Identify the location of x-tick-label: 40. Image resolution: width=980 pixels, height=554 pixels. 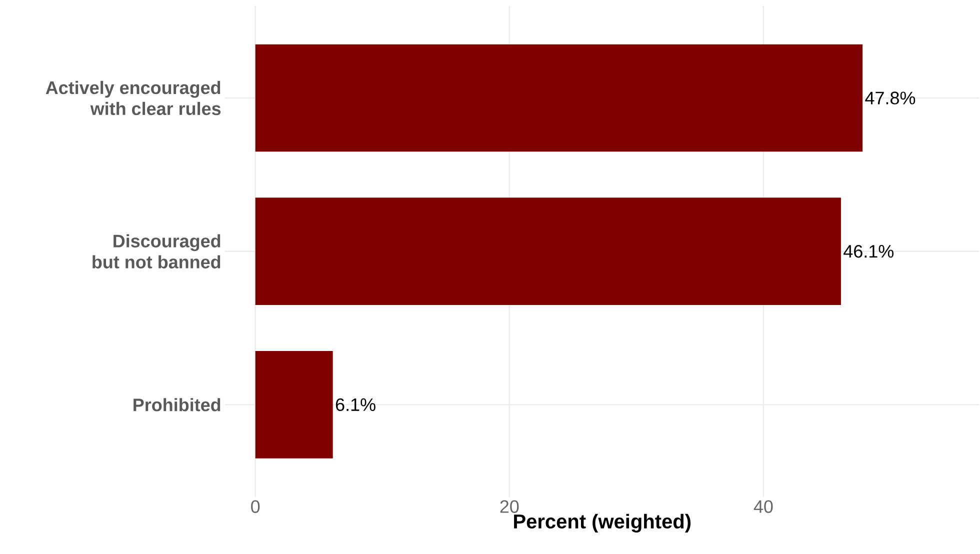
(763, 507).